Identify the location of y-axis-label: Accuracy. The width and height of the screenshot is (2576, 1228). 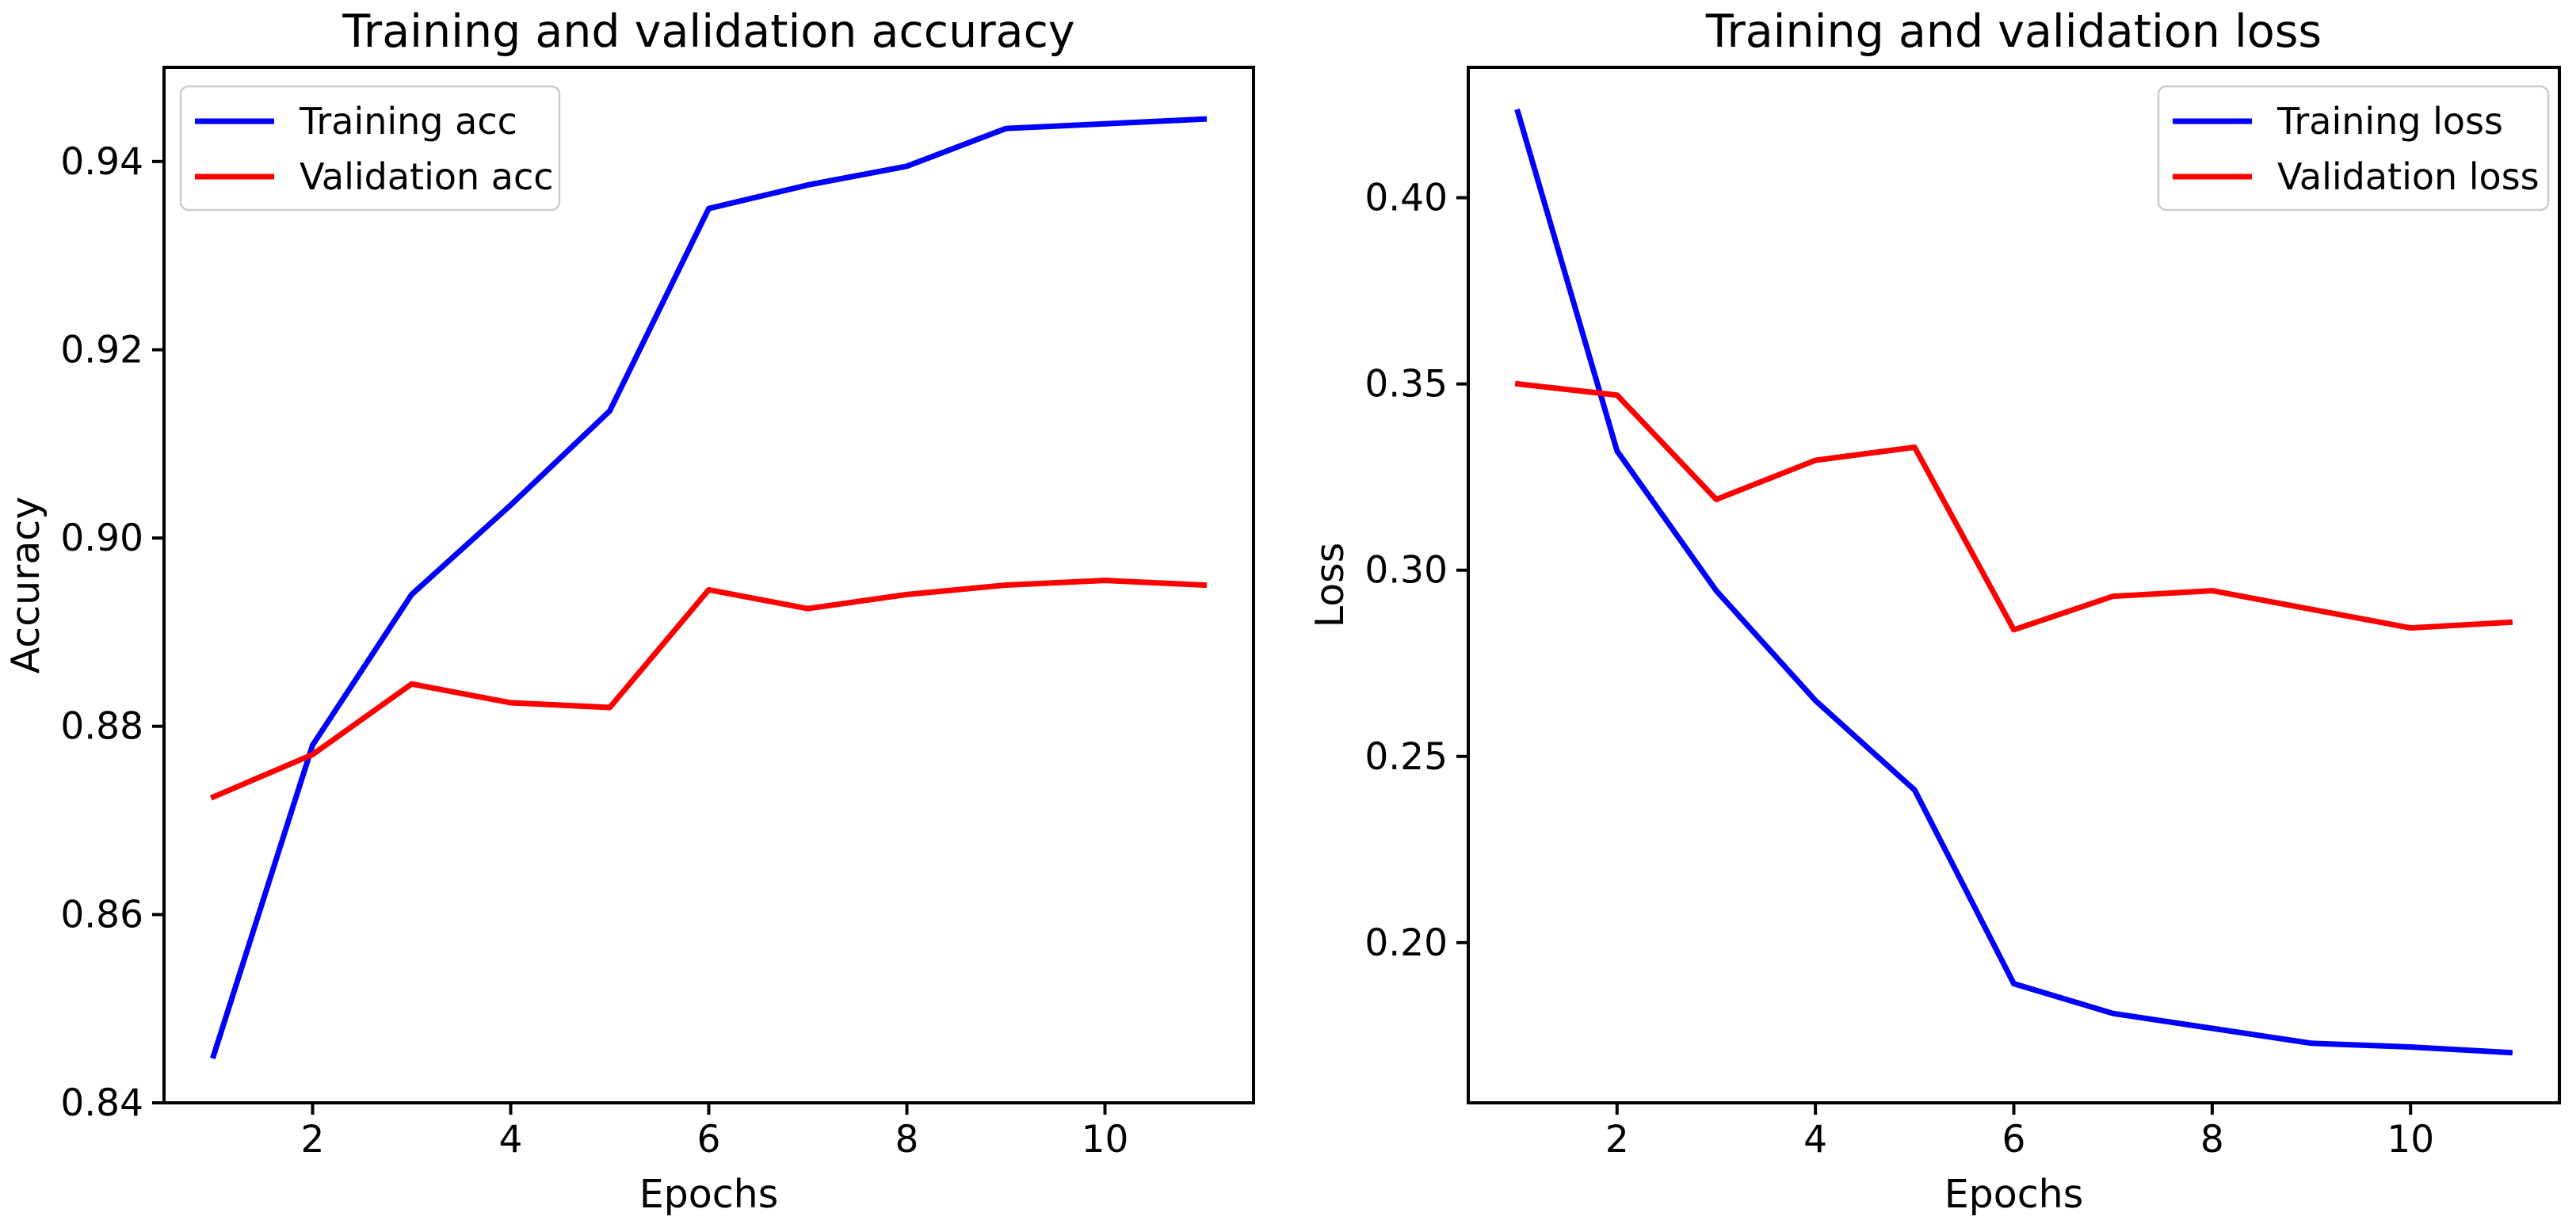
(25, 585).